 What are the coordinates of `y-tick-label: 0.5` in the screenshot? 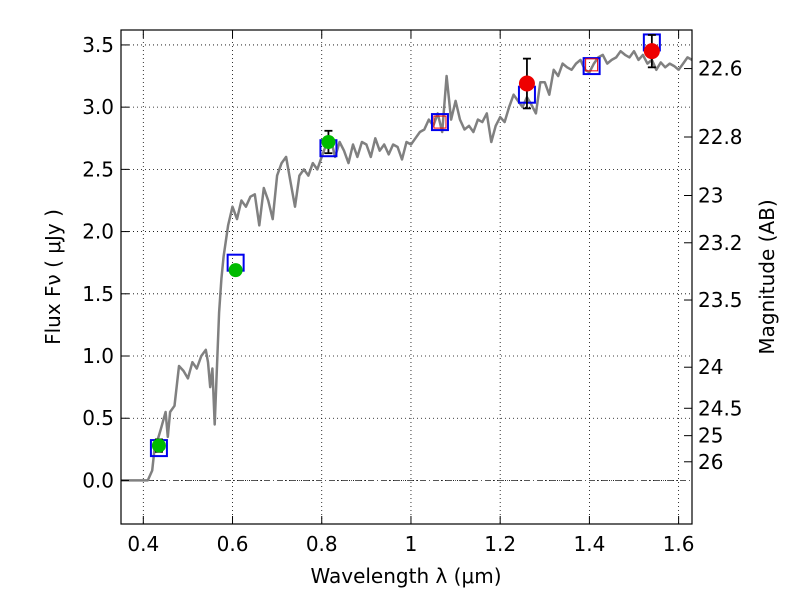 It's located at (98, 418).